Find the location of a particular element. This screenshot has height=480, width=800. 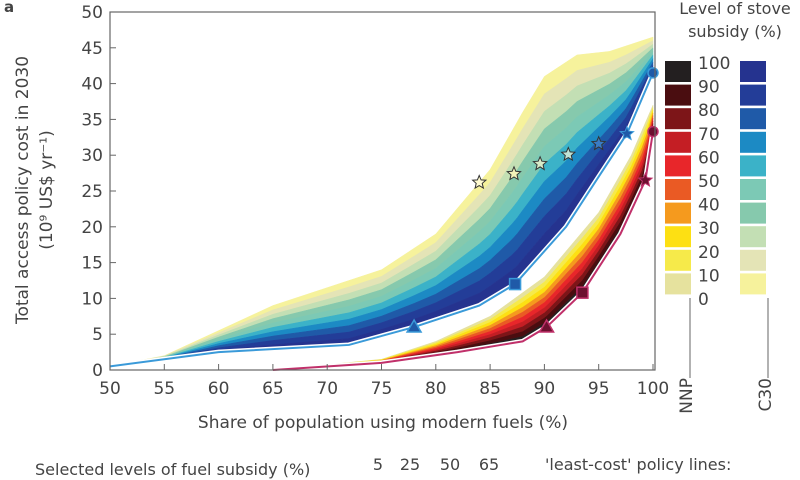

legend-level-label: 90 is located at coordinates (709, 88).